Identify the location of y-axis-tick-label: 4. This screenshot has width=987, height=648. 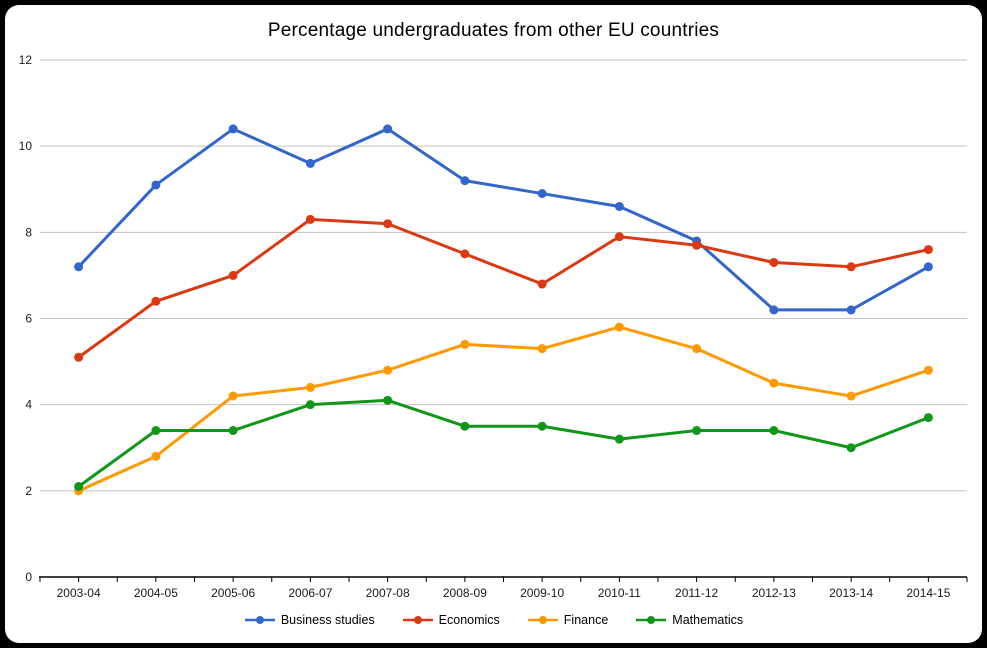
(28, 405).